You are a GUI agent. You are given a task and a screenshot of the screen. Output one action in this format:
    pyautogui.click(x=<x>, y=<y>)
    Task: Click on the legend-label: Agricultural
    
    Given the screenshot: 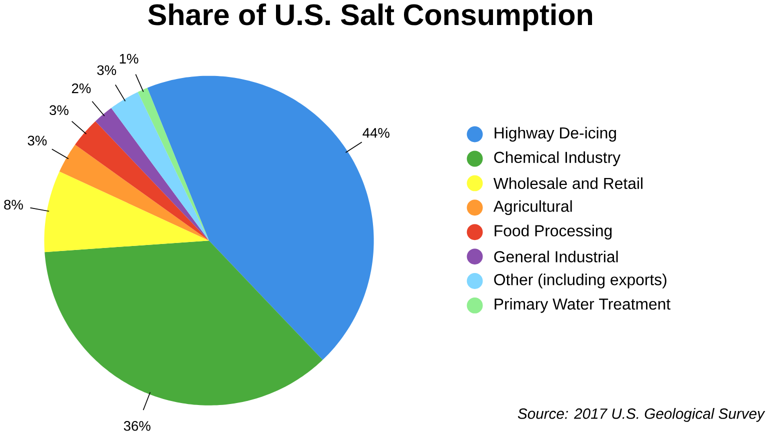 What is the action you would take?
    pyautogui.click(x=532, y=207)
    